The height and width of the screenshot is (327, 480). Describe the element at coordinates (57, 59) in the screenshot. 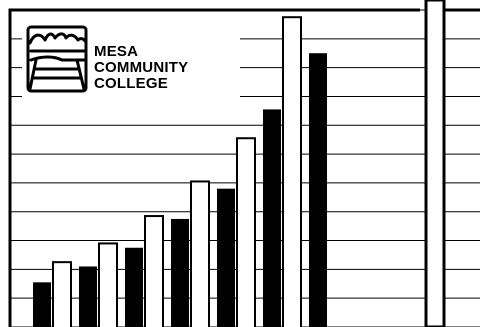

I see `mesa-landscape-icon` at that location.